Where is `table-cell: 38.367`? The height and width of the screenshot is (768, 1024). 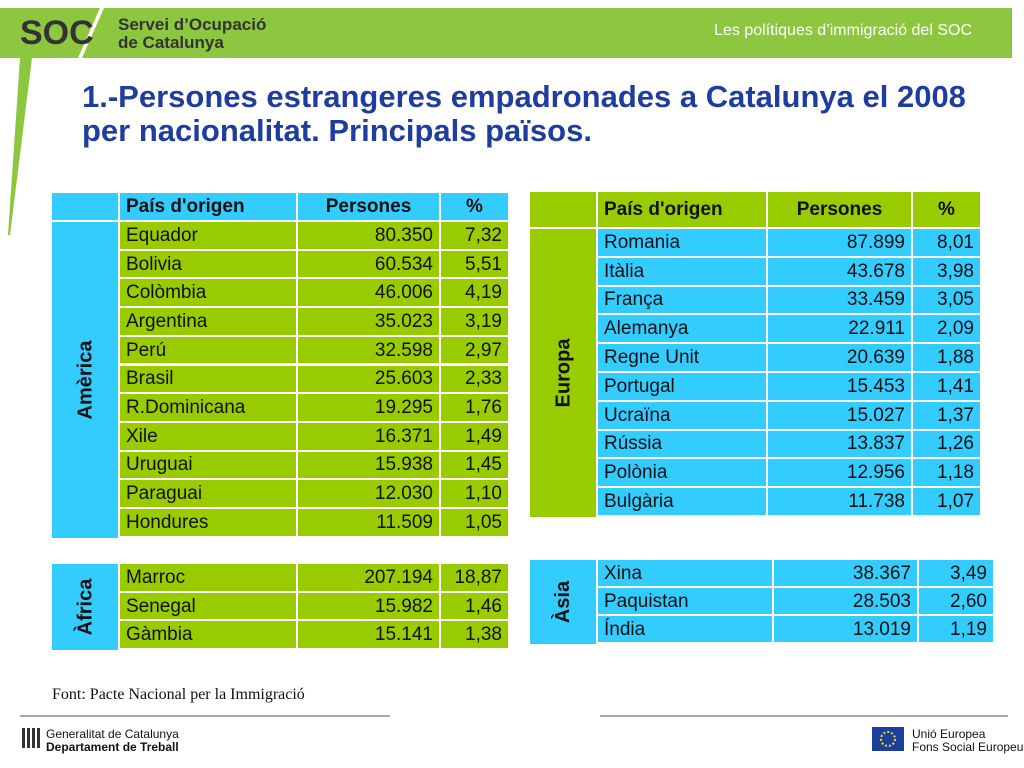 table-cell: 38.367 is located at coordinates (845, 573).